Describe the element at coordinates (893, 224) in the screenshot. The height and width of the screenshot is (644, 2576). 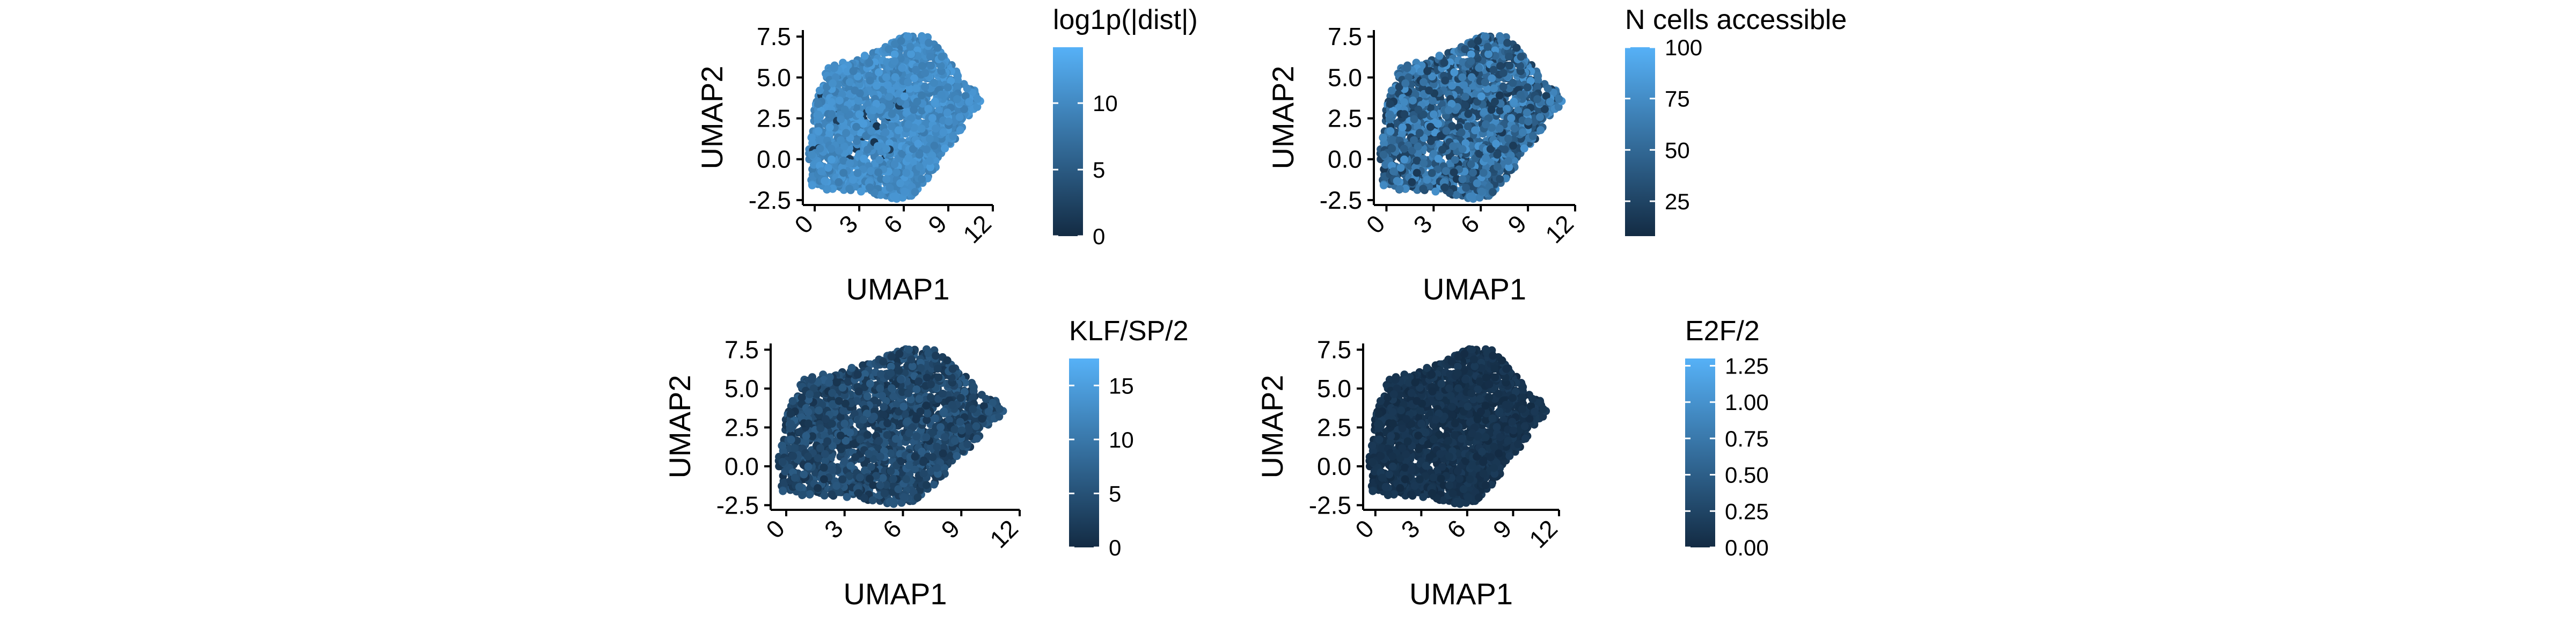
I see `x-tick-label: 6` at that location.